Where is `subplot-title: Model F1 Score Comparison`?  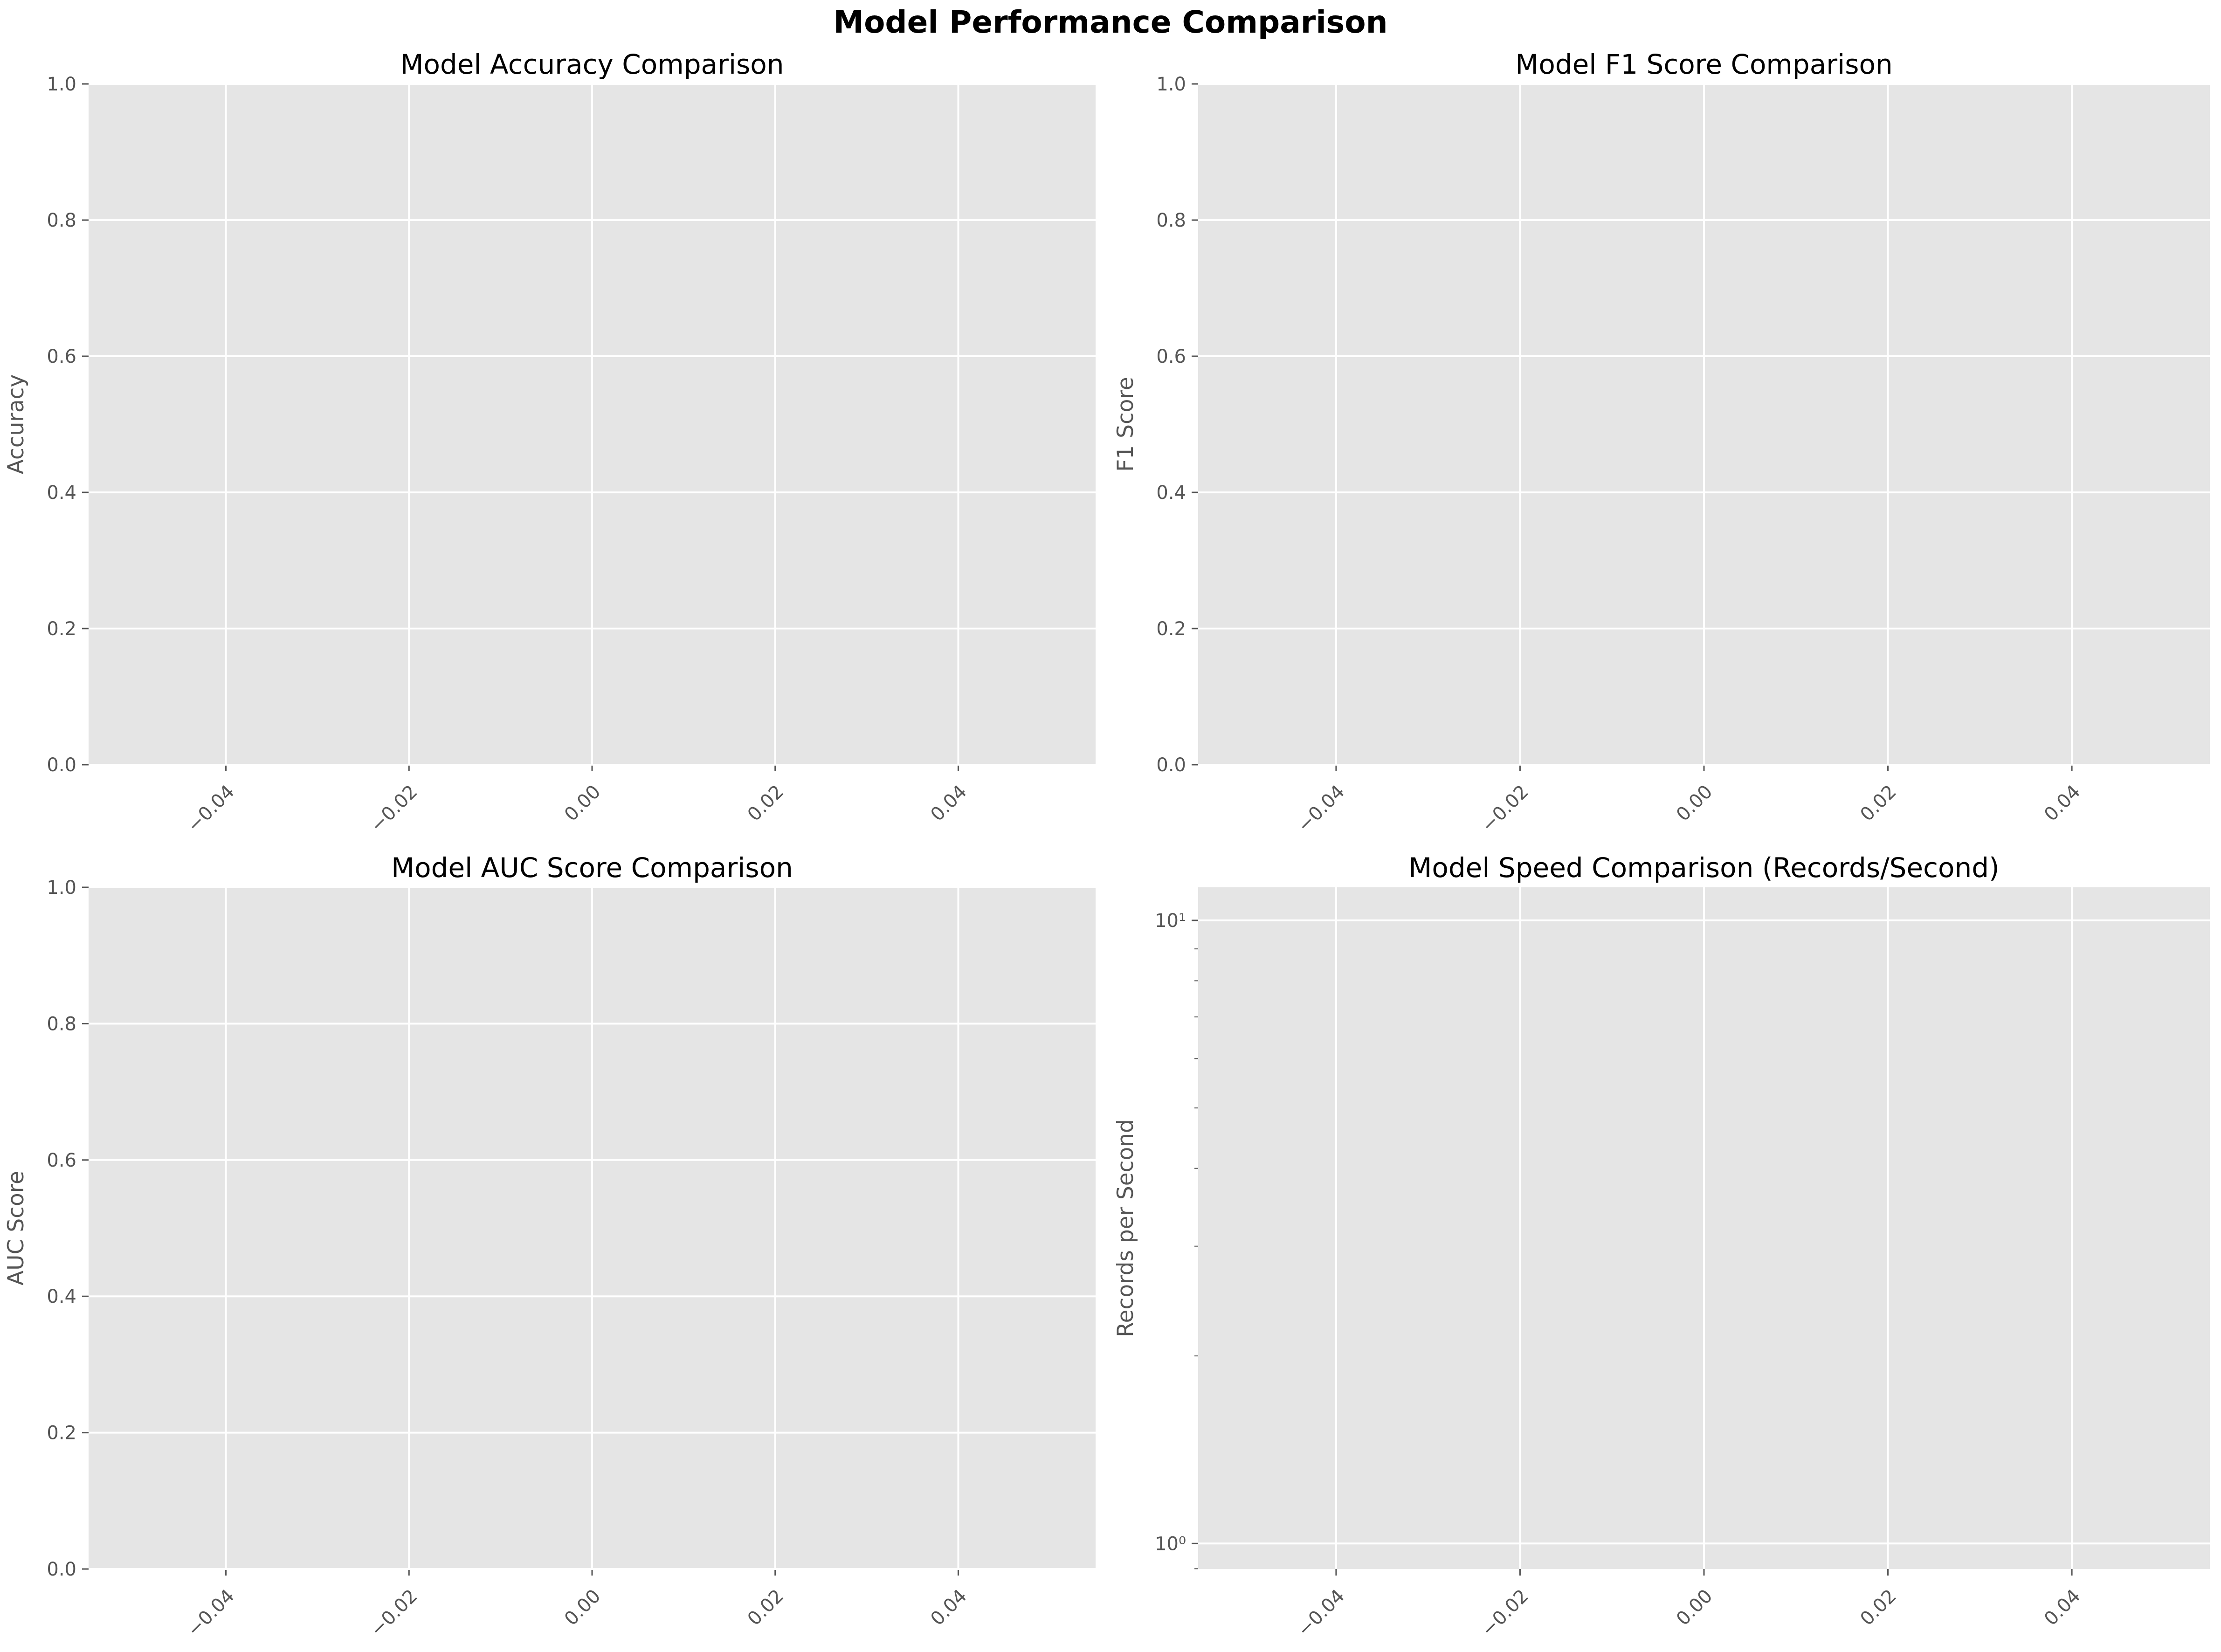
subplot-title: Model F1 Score Comparison is located at coordinates (1703, 64).